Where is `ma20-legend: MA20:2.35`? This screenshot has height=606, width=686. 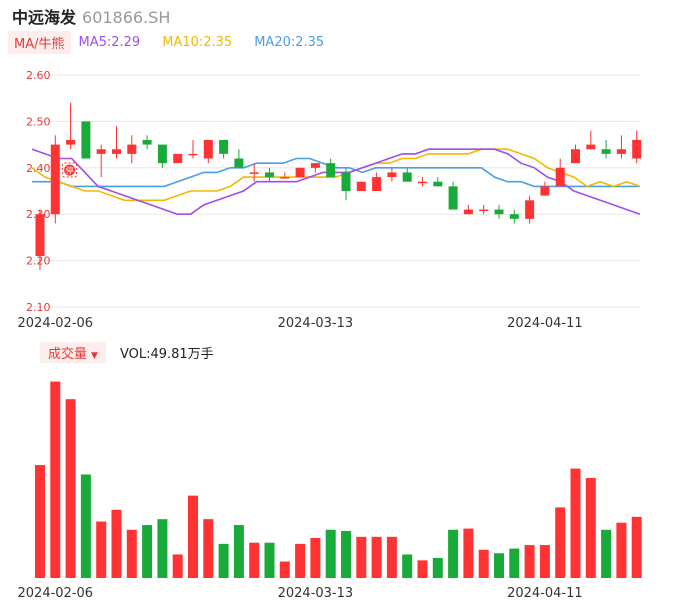 ma20-legend: MA20:2.35 is located at coordinates (289, 42).